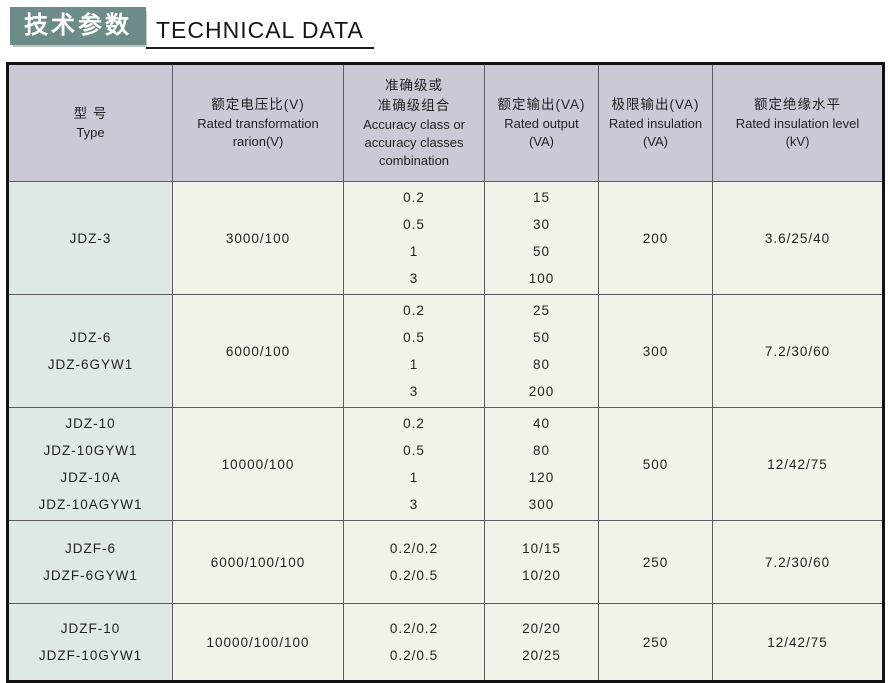 The height and width of the screenshot is (683, 890). I want to click on cell-output: 40 80 120 300, so click(541, 464).